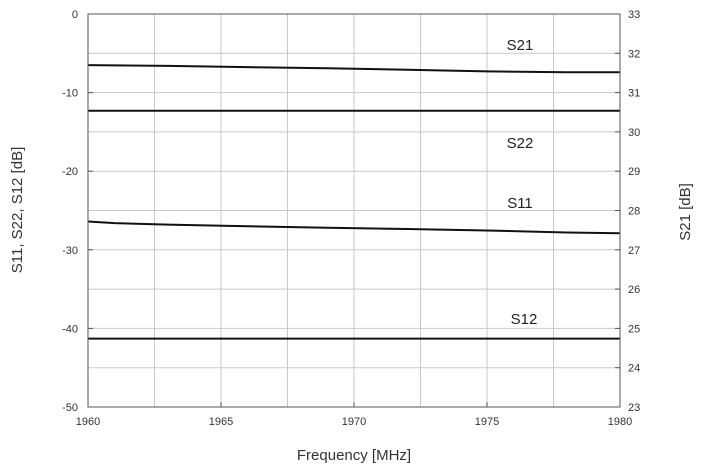  What do you see at coordinates (520, 143) in the screenshot?
I see `series-label-s22: S22` at bounding box center [520, 143].